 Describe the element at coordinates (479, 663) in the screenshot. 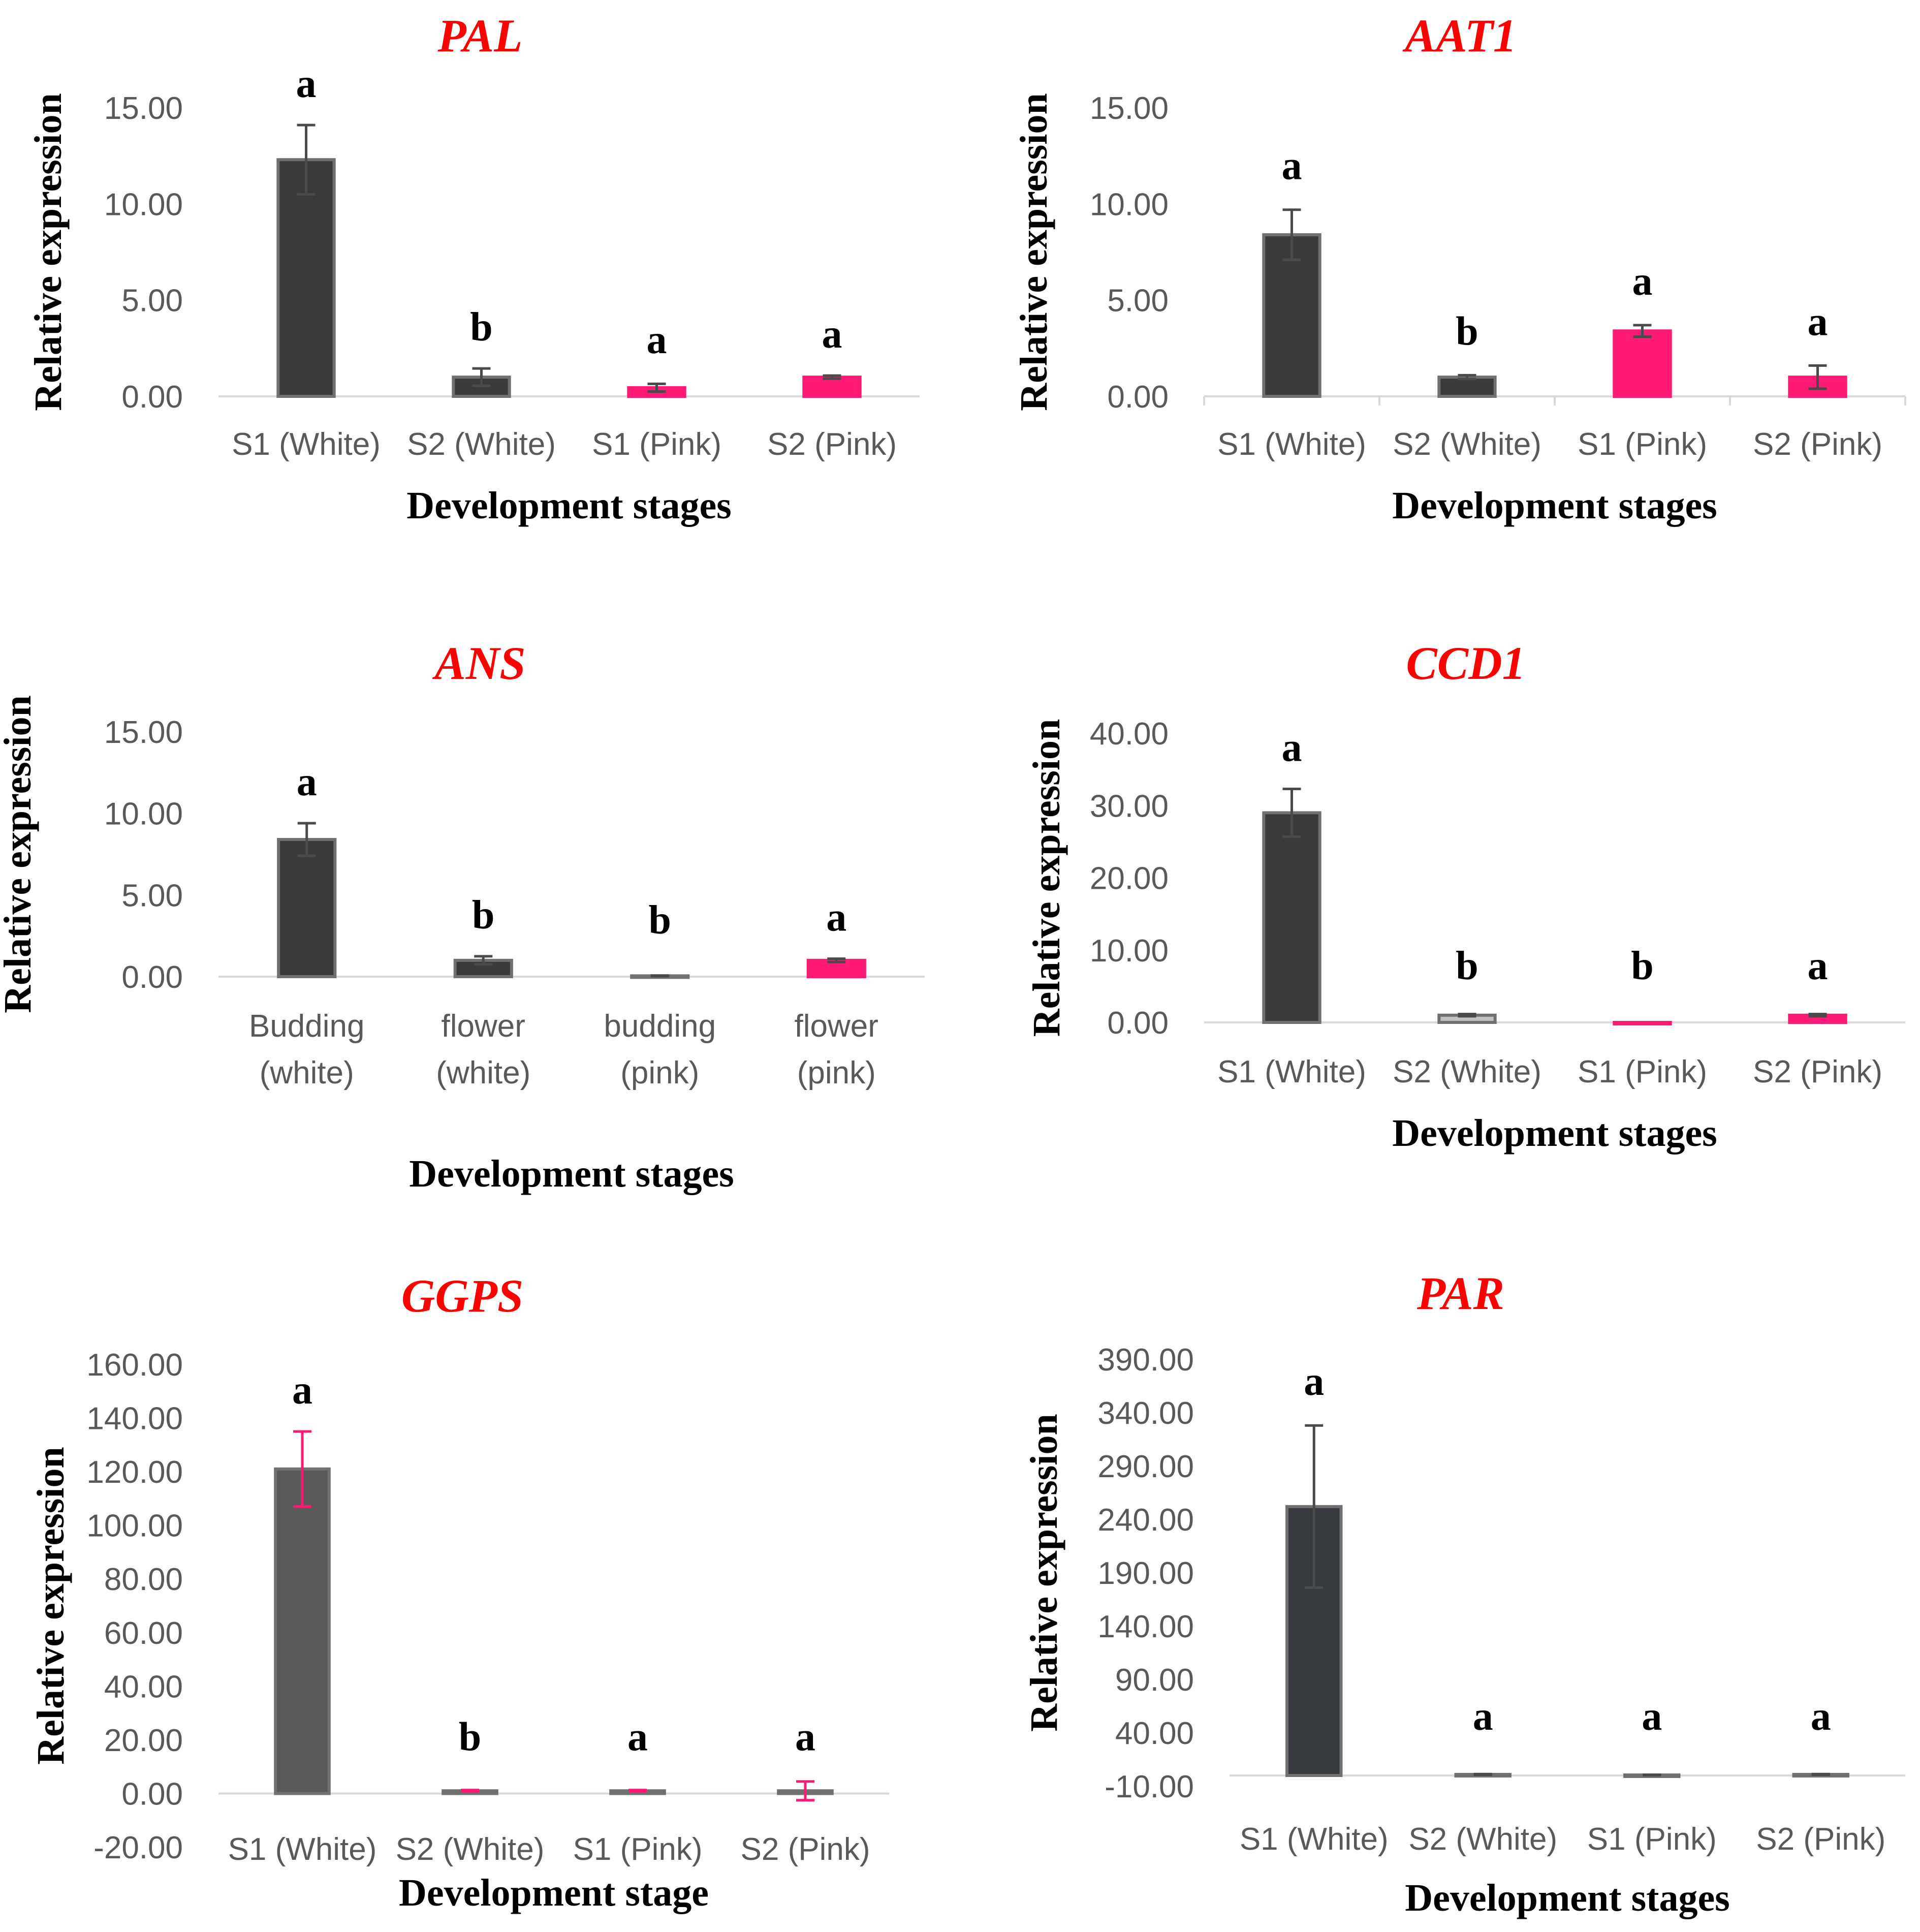

I see `chart-title: ANS` at that location.